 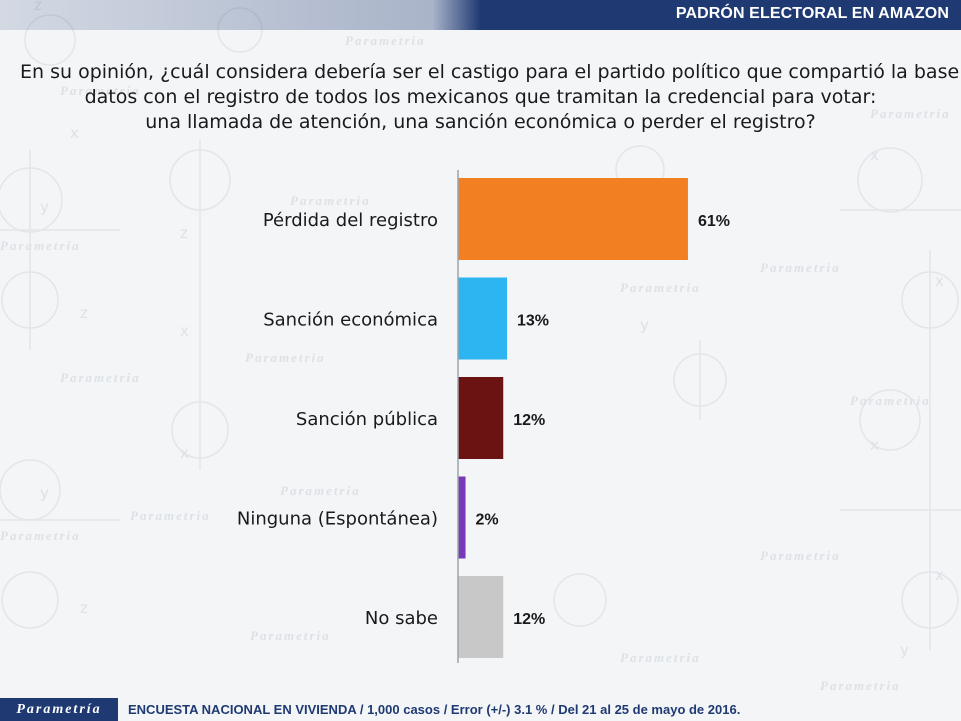 What do you see at coordinates (487, 520) in the screenshot?
I see `value-label: 2%` at bounding box center [487, 520].